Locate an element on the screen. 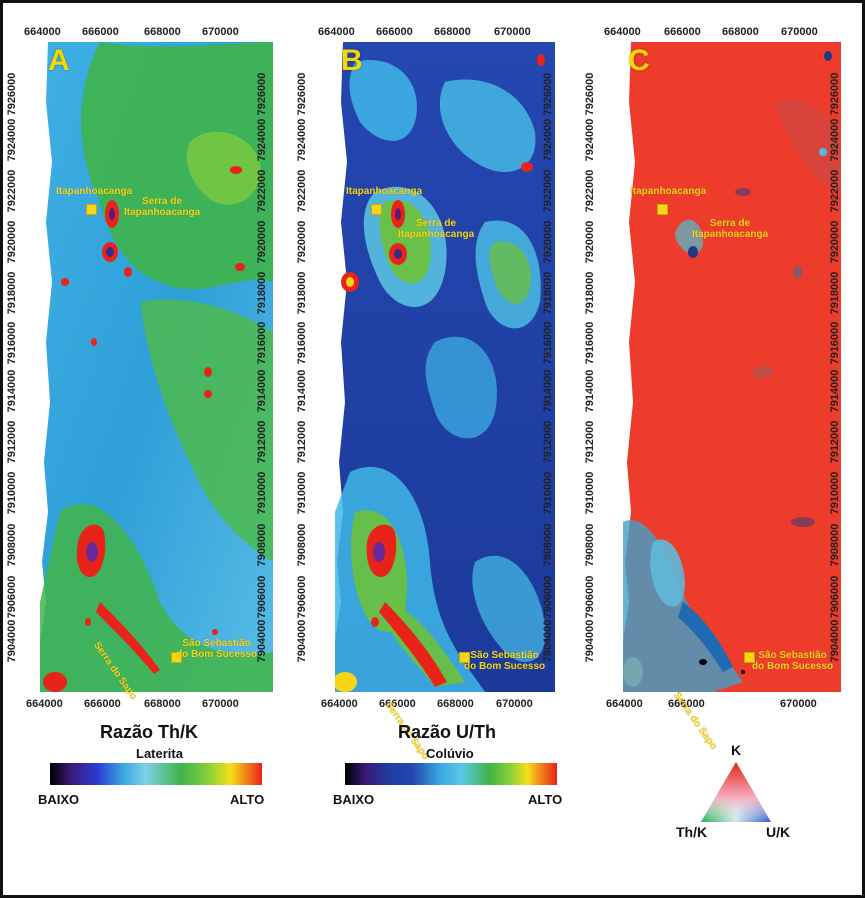 This screenshot has width=865, height=898. label-itapanhoacanga-a: Itapanhoacanga is located at coordinates (94, 191).